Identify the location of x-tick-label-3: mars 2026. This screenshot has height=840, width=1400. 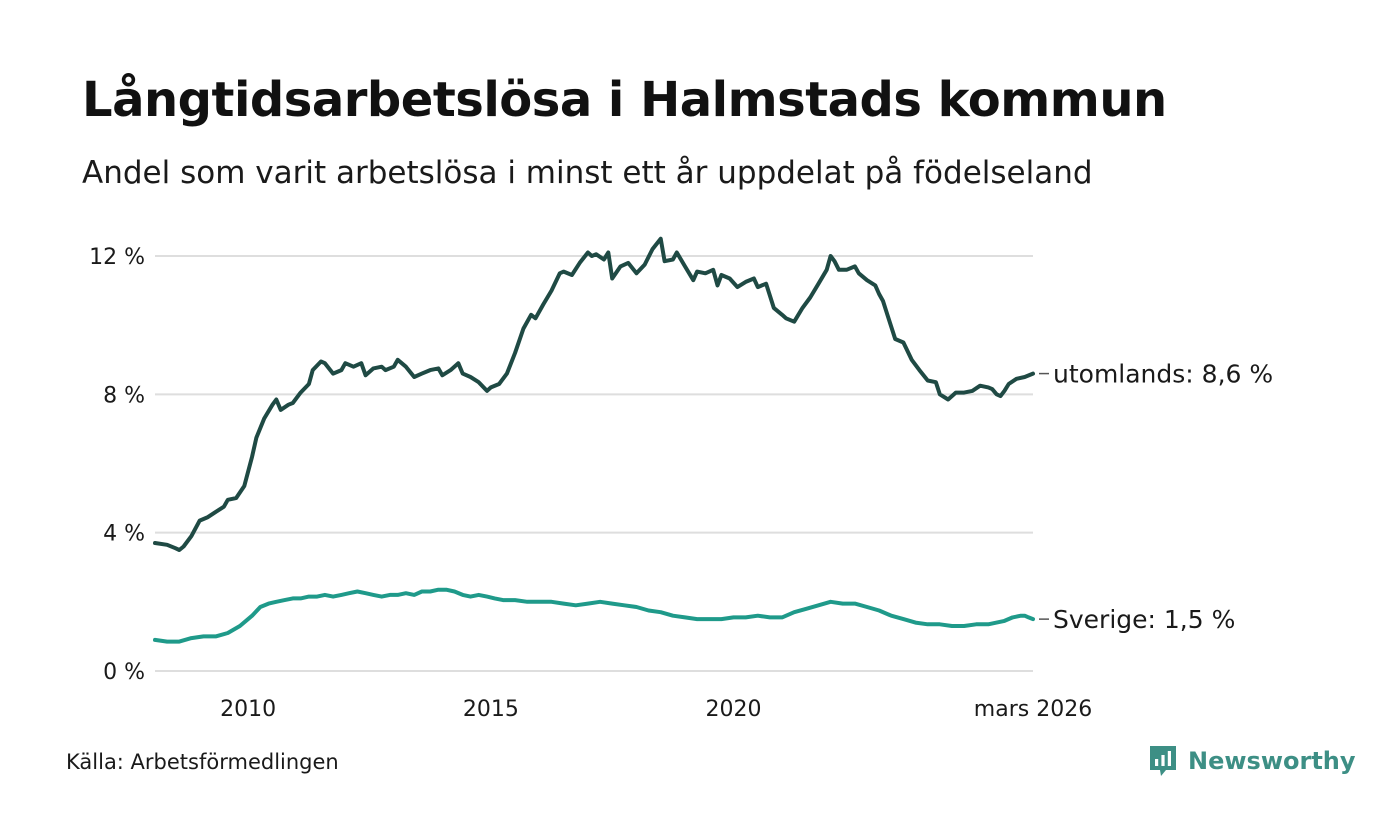
(1033, 709).